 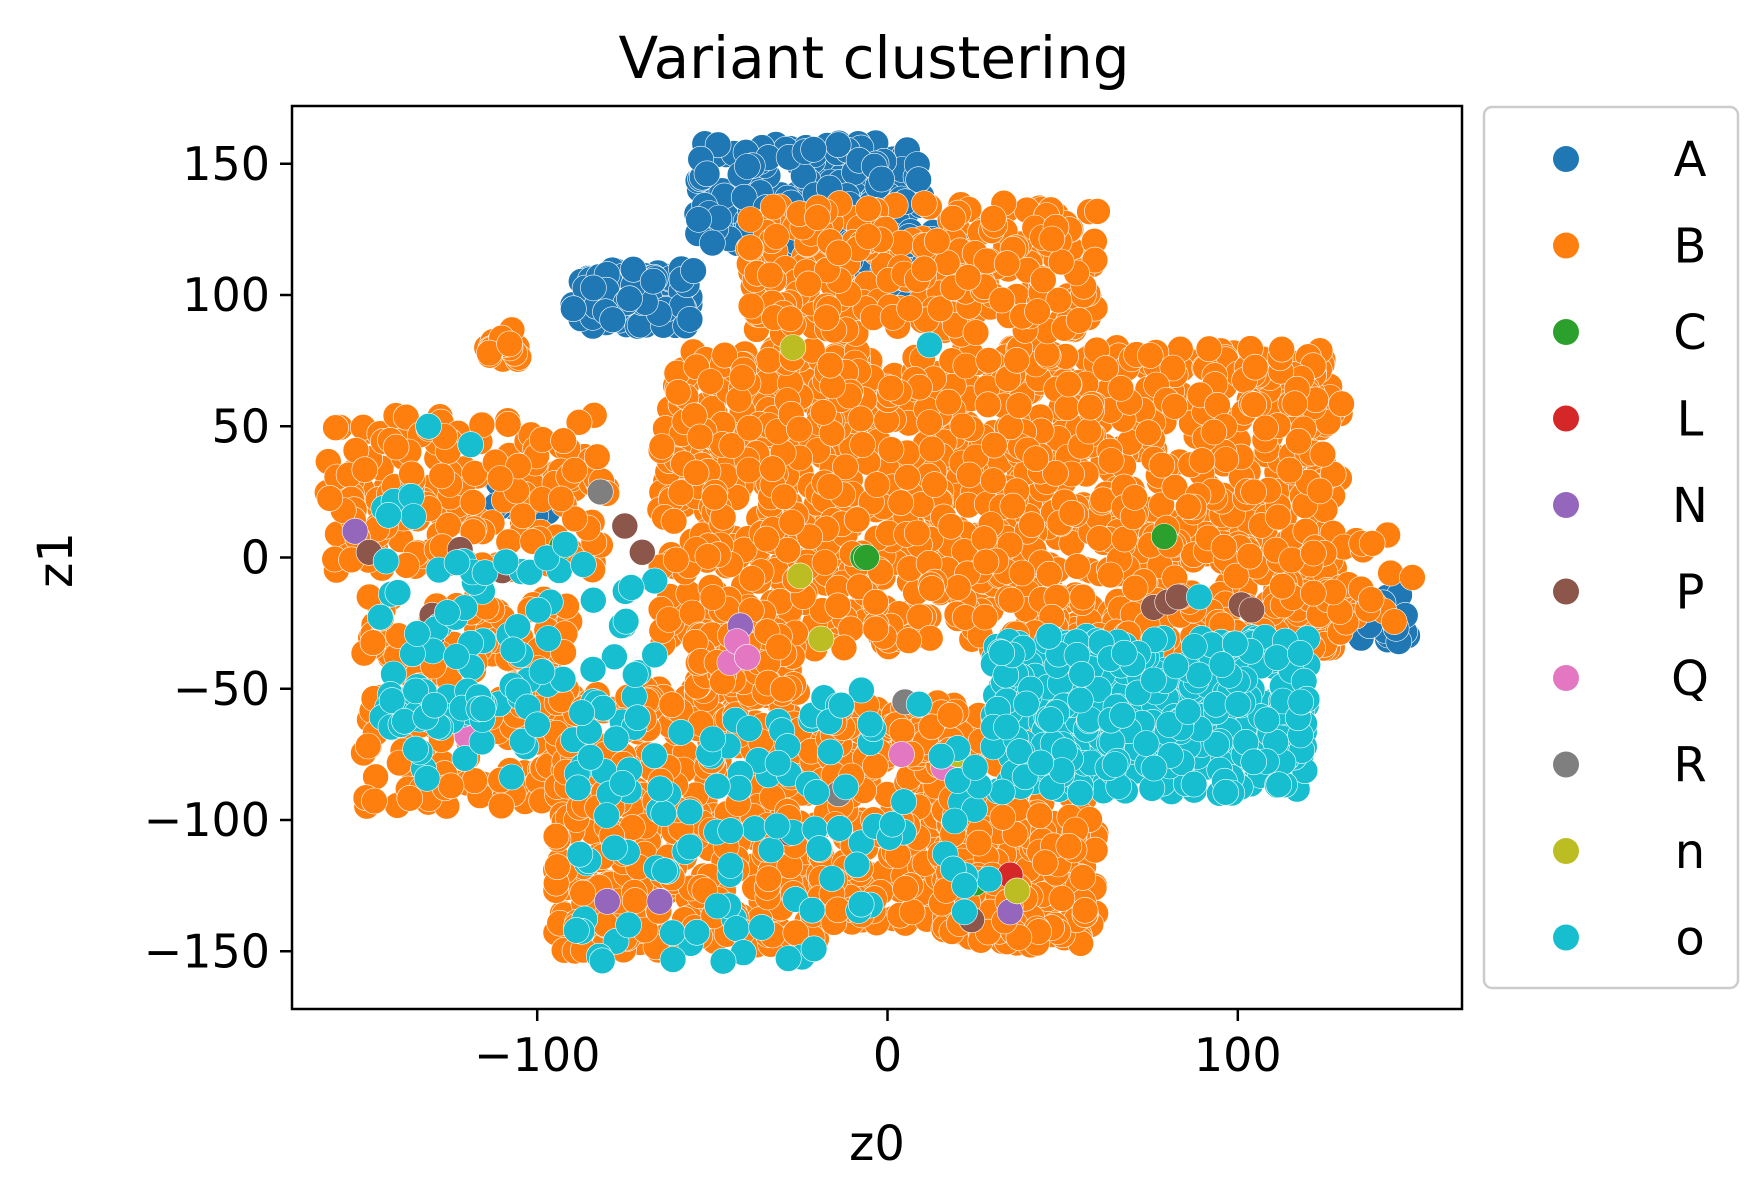 I want to click on point-n, so click(x=821, y=639).